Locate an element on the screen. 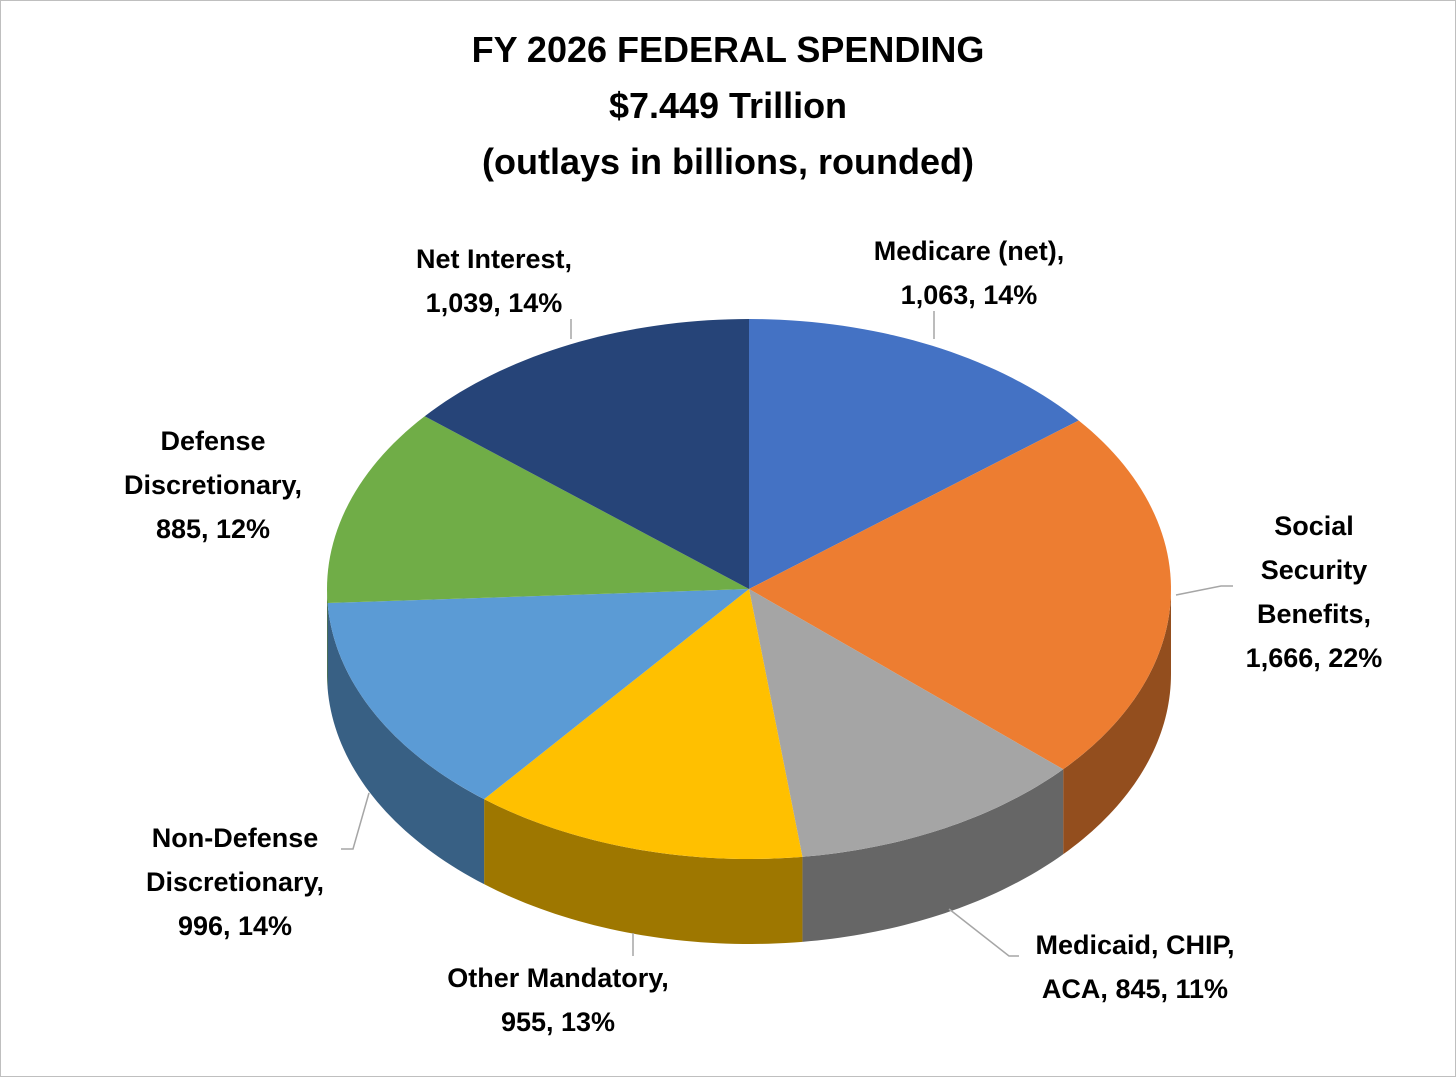 The width and height of the screenshot is (1456, 1077). category-label: Other Mandatory, is located at coordinates (558, 978).